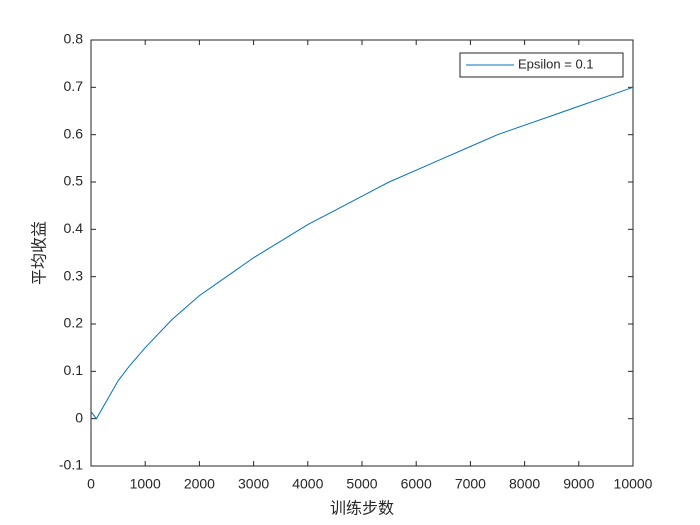 The image size is (700, 525). I want to click on y-tick-label: 0.8, so click(74, 39).